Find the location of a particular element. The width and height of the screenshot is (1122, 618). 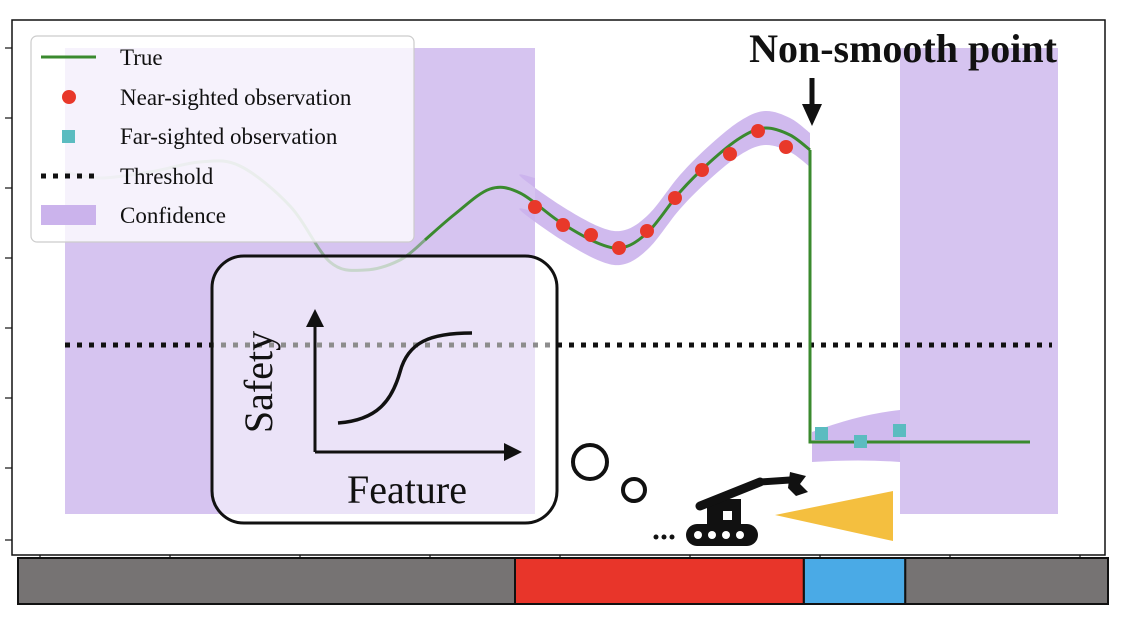

sensor-cone-icon is located at coordinates (834, 516).